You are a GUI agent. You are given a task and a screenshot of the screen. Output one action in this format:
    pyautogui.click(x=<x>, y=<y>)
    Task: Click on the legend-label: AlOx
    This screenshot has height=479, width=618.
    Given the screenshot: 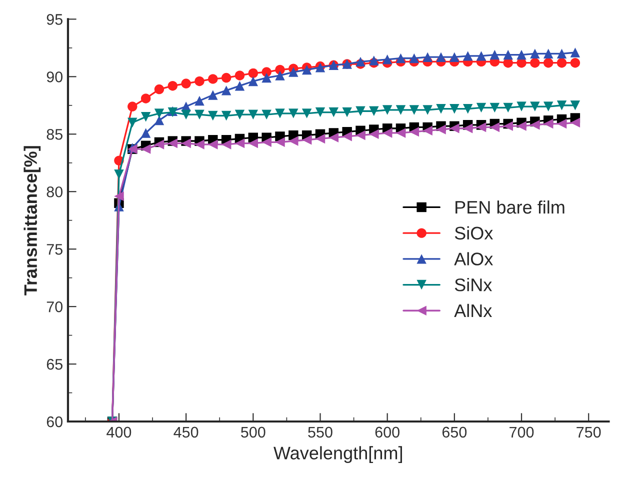 What is the action you would take?
    pyautogui.click(x=473, y=259)
    